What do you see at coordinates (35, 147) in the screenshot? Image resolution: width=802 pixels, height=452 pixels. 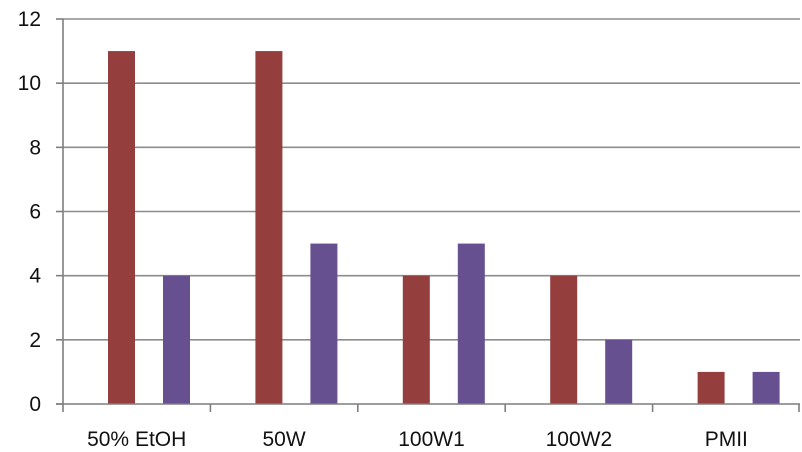 I see `y-tick-label-8: 8` at bounding box center [35, 147].